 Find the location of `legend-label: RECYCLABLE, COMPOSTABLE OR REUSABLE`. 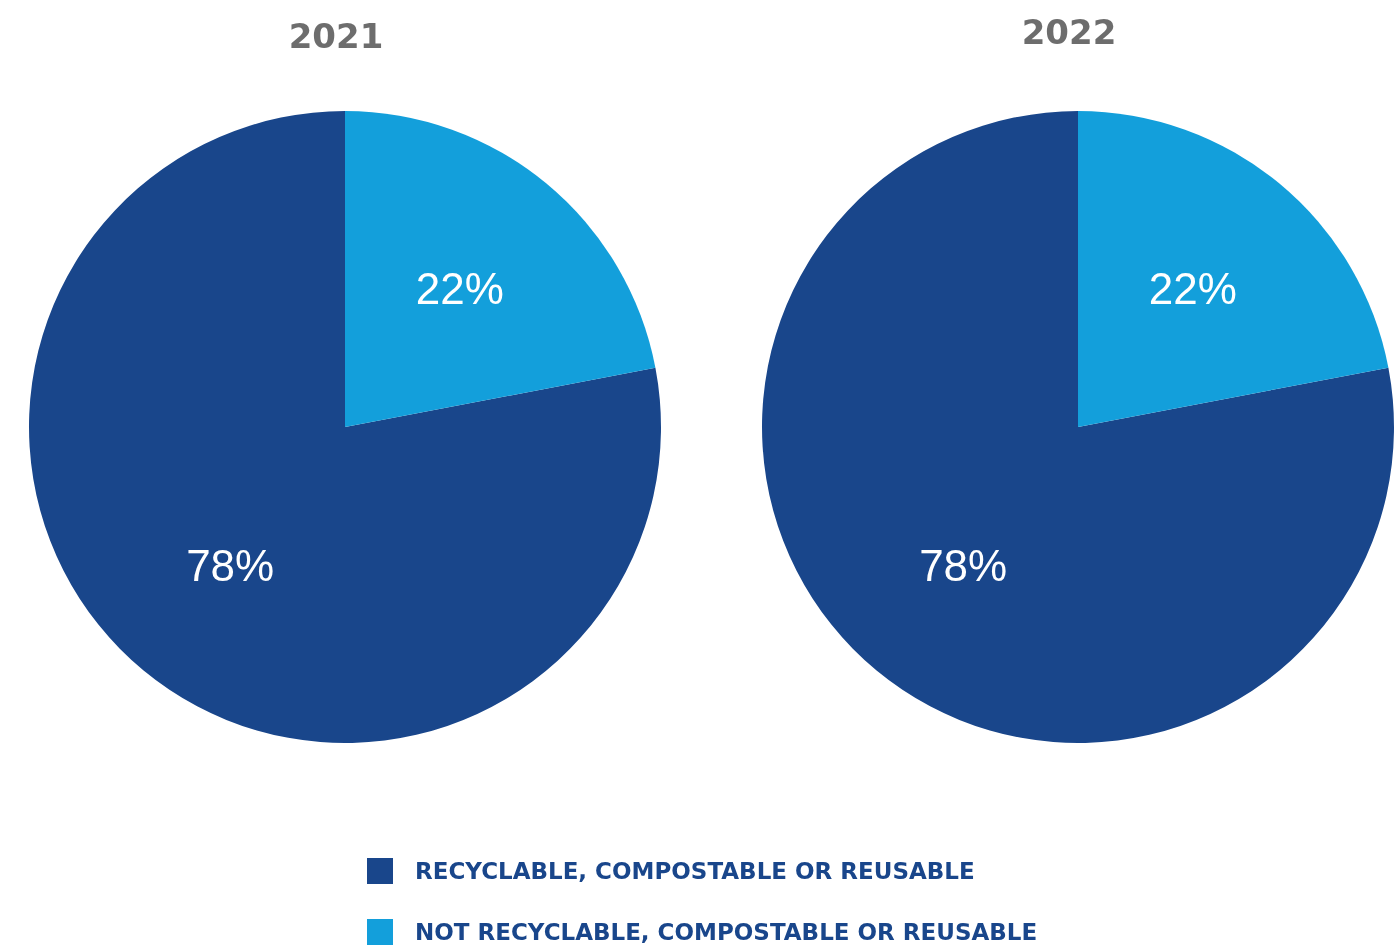

legend-label: RECYCLABLE, COMPOSTABLE OR REUSABLE is located at coordinates (695, 871).